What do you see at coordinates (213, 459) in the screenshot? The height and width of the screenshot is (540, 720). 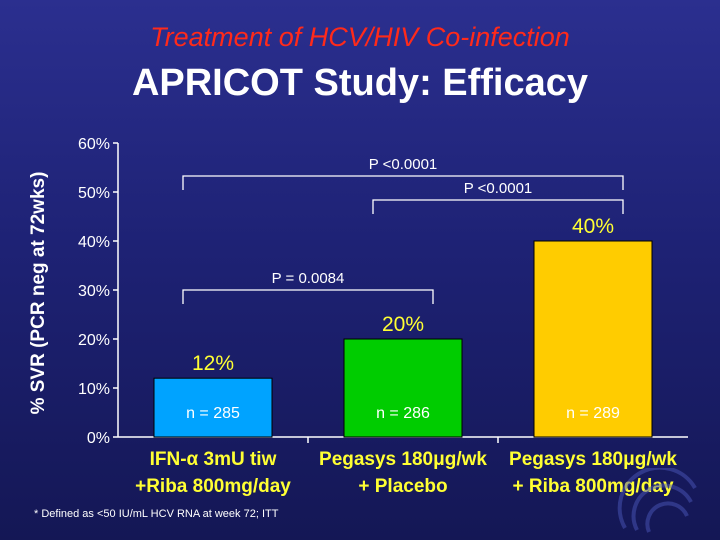 I see `x-category-label: IFN-α 3mU tiw` at bounding box center [213, 459].